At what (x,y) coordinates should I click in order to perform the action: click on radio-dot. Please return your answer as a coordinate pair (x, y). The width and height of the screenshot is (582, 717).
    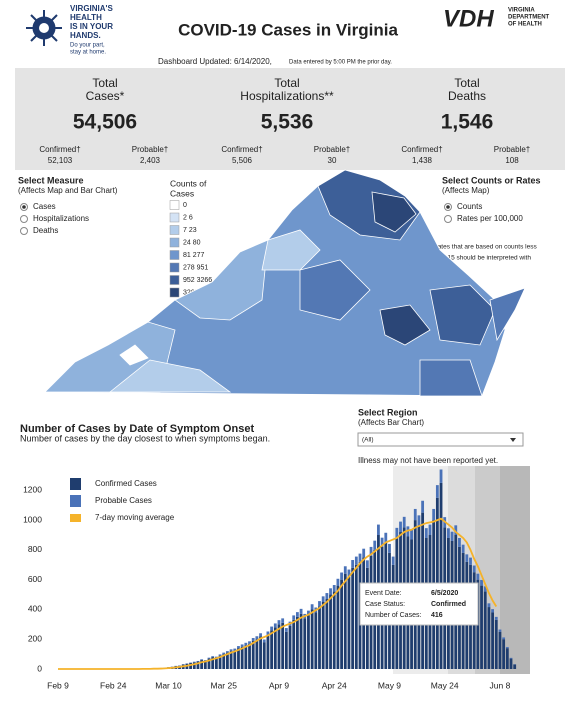
    Looking at the image, I should click on (448, 207).